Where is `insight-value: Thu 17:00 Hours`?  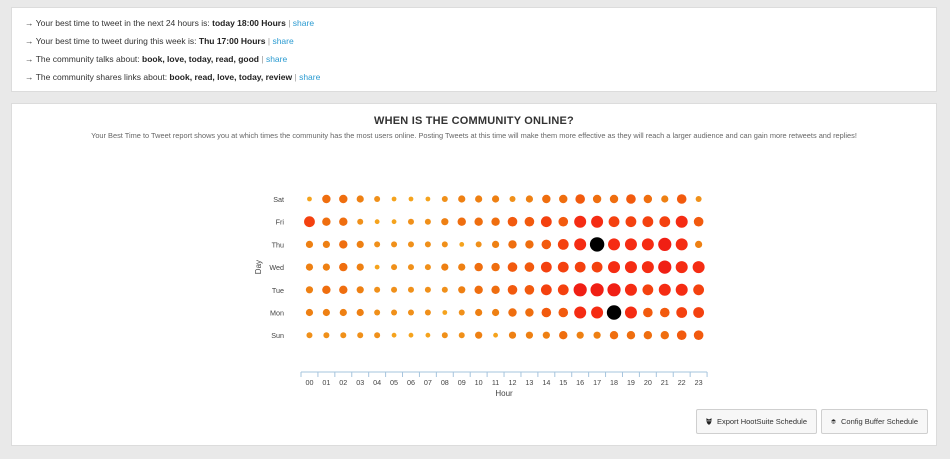
insight-value: Thu 17:00 Hours is located at coordinates (232, 41).